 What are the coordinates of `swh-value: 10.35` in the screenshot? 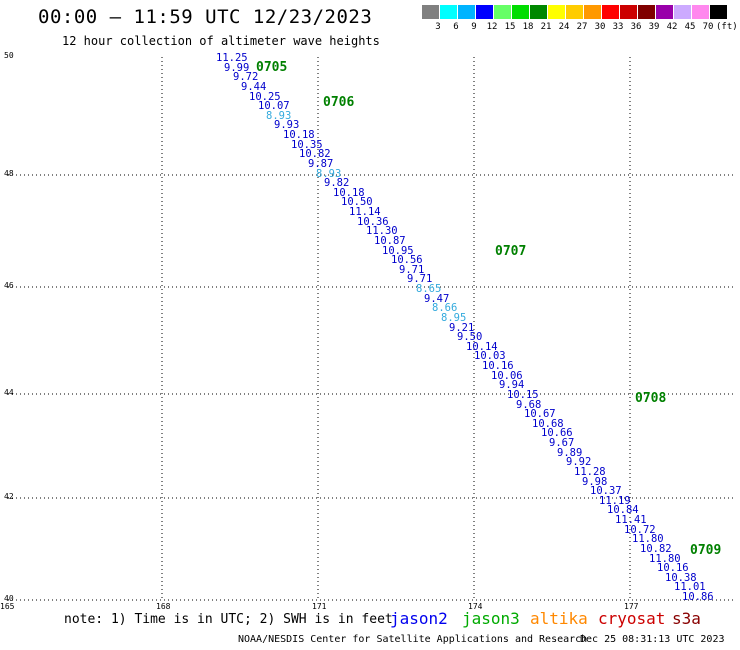 It's located at (307, 145).